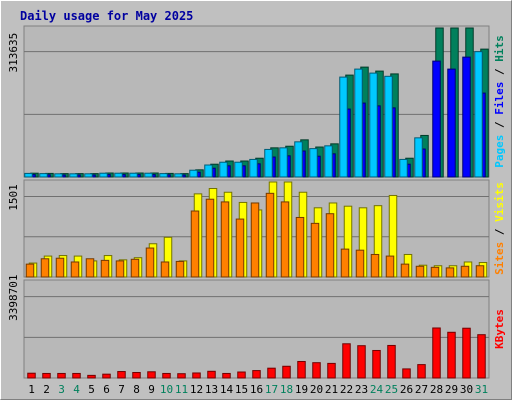 Image resolution: width=512 pixels, height=400 pixels. I want to click on x-tick-label: 24, so click(377, 389).